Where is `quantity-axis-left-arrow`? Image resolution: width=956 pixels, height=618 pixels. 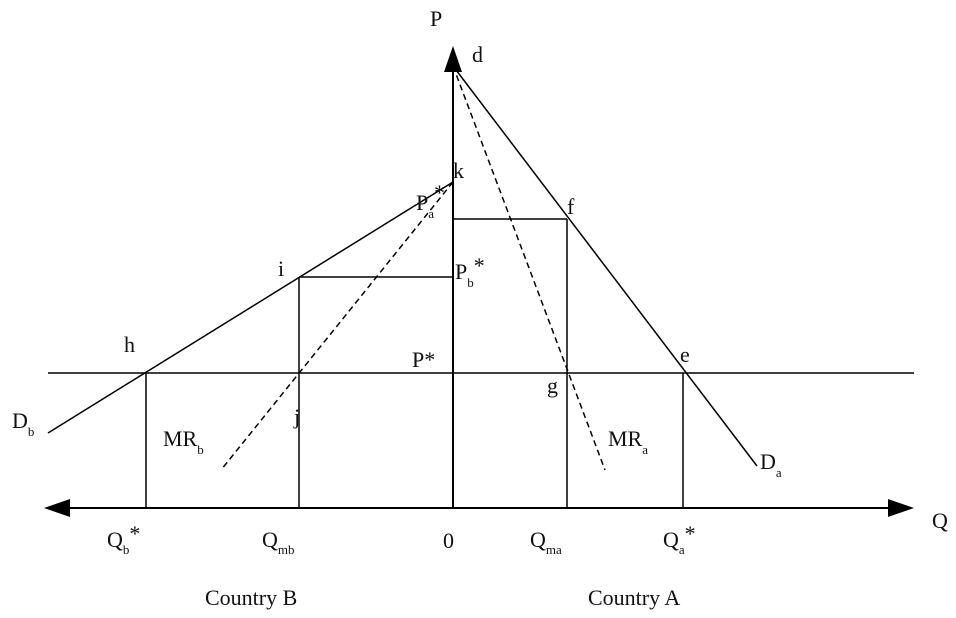
quantity-axis-left-arrow is located at coordinates (57, 508).